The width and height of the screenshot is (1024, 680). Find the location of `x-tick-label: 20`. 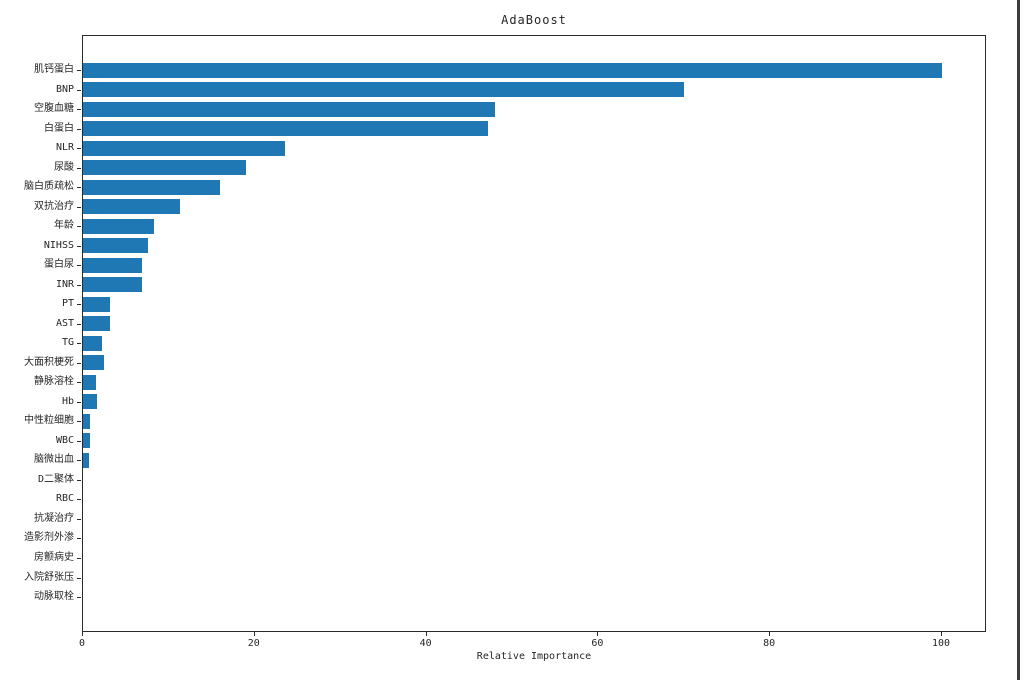

x-tick-label: 20 is located at coordinates (253, 643).